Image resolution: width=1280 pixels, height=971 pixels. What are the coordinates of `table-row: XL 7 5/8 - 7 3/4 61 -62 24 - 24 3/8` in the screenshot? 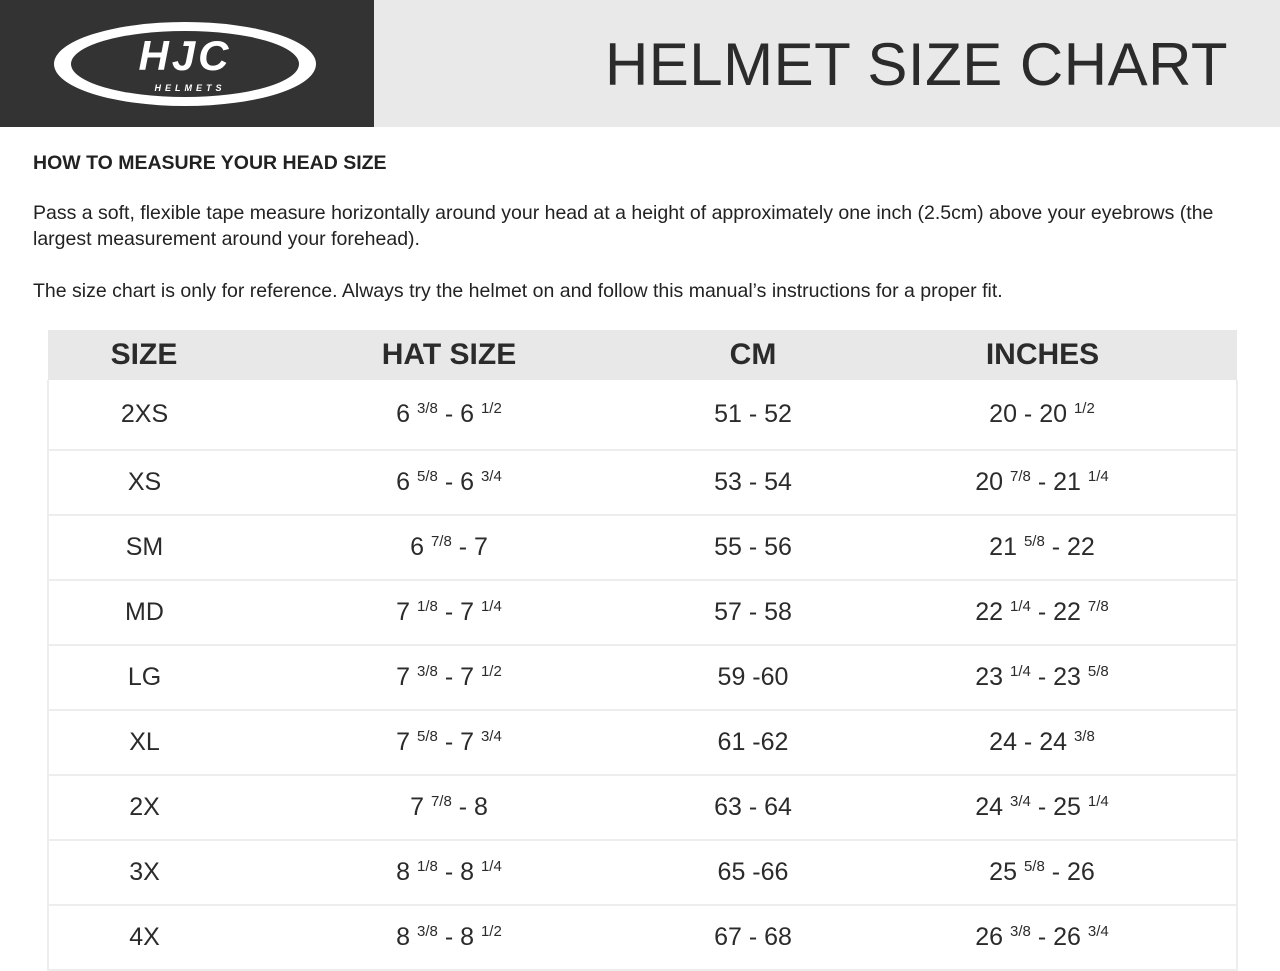 It's located at (642, 743).